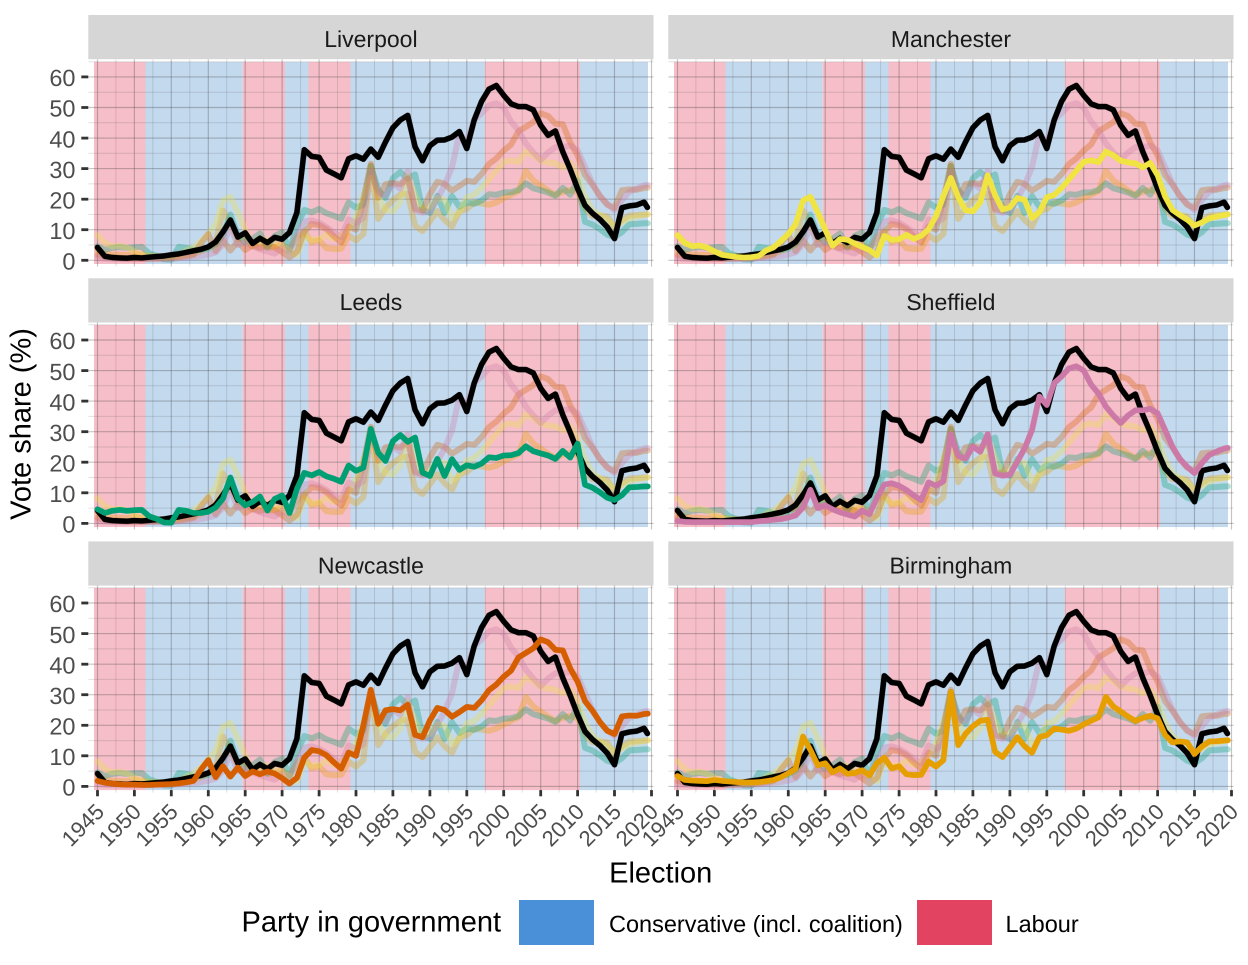  What do you see at coordinates (371, 302) in the screenshot?
I see `svg-text: Leeds` at bounding box center [371, 302].